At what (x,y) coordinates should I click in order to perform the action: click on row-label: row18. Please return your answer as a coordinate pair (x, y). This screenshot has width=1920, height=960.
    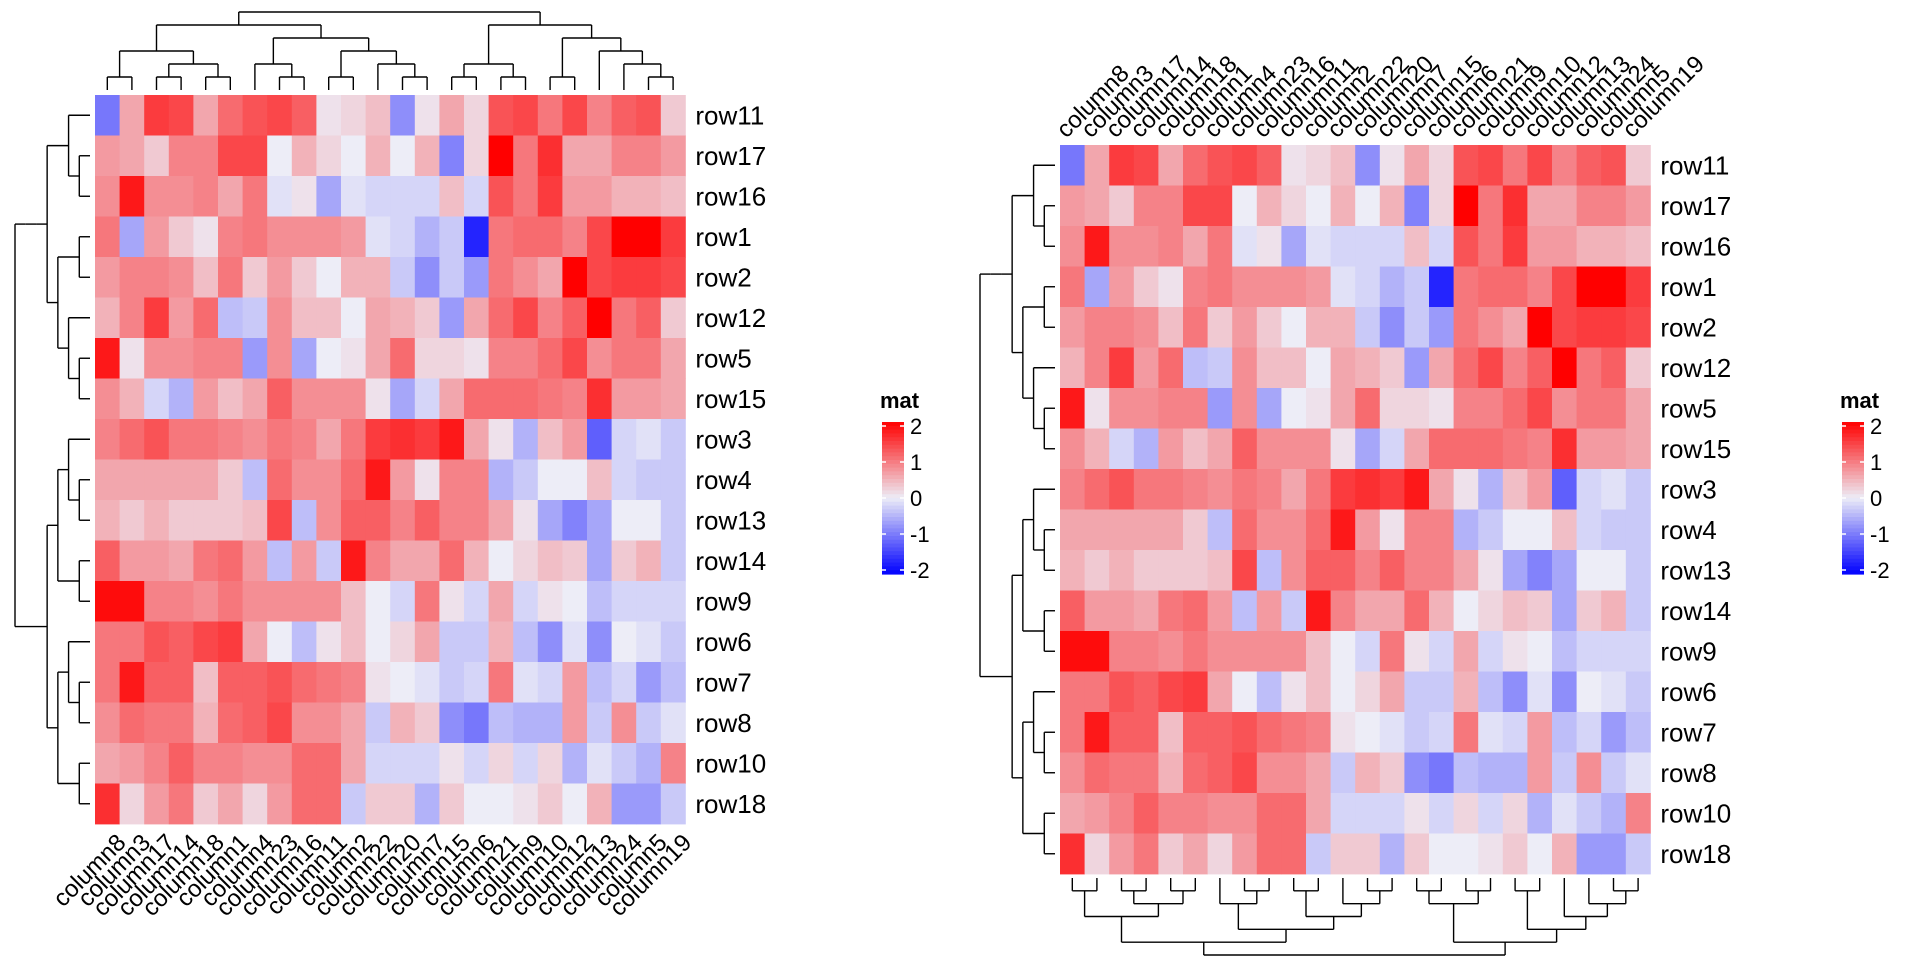
    Looking at the image, I should click on (730, 804).